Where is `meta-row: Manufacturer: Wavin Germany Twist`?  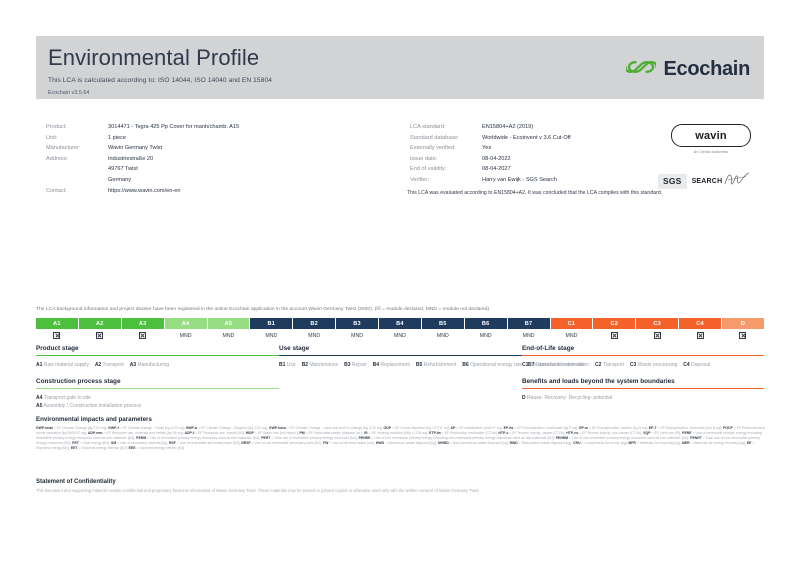
meta-row: Manufacturer: Wavin Germany Twist is located at coordinates (228, 148).